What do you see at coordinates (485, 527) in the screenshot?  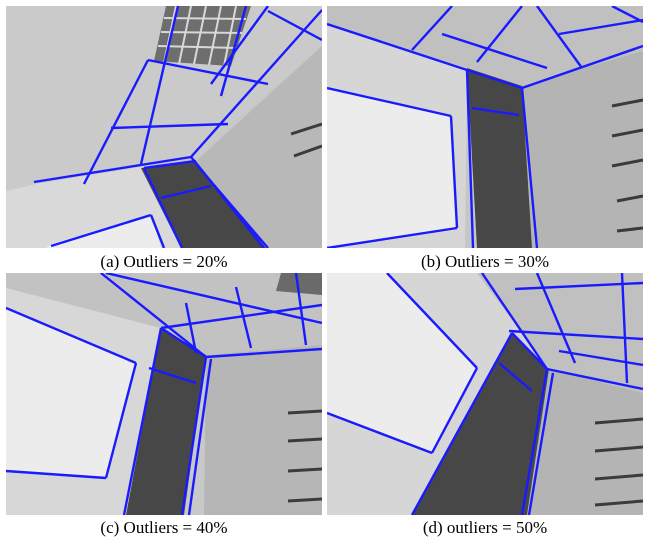 I see `caption-d: (d) outliers = 50%` at bounding box center [485, 527].